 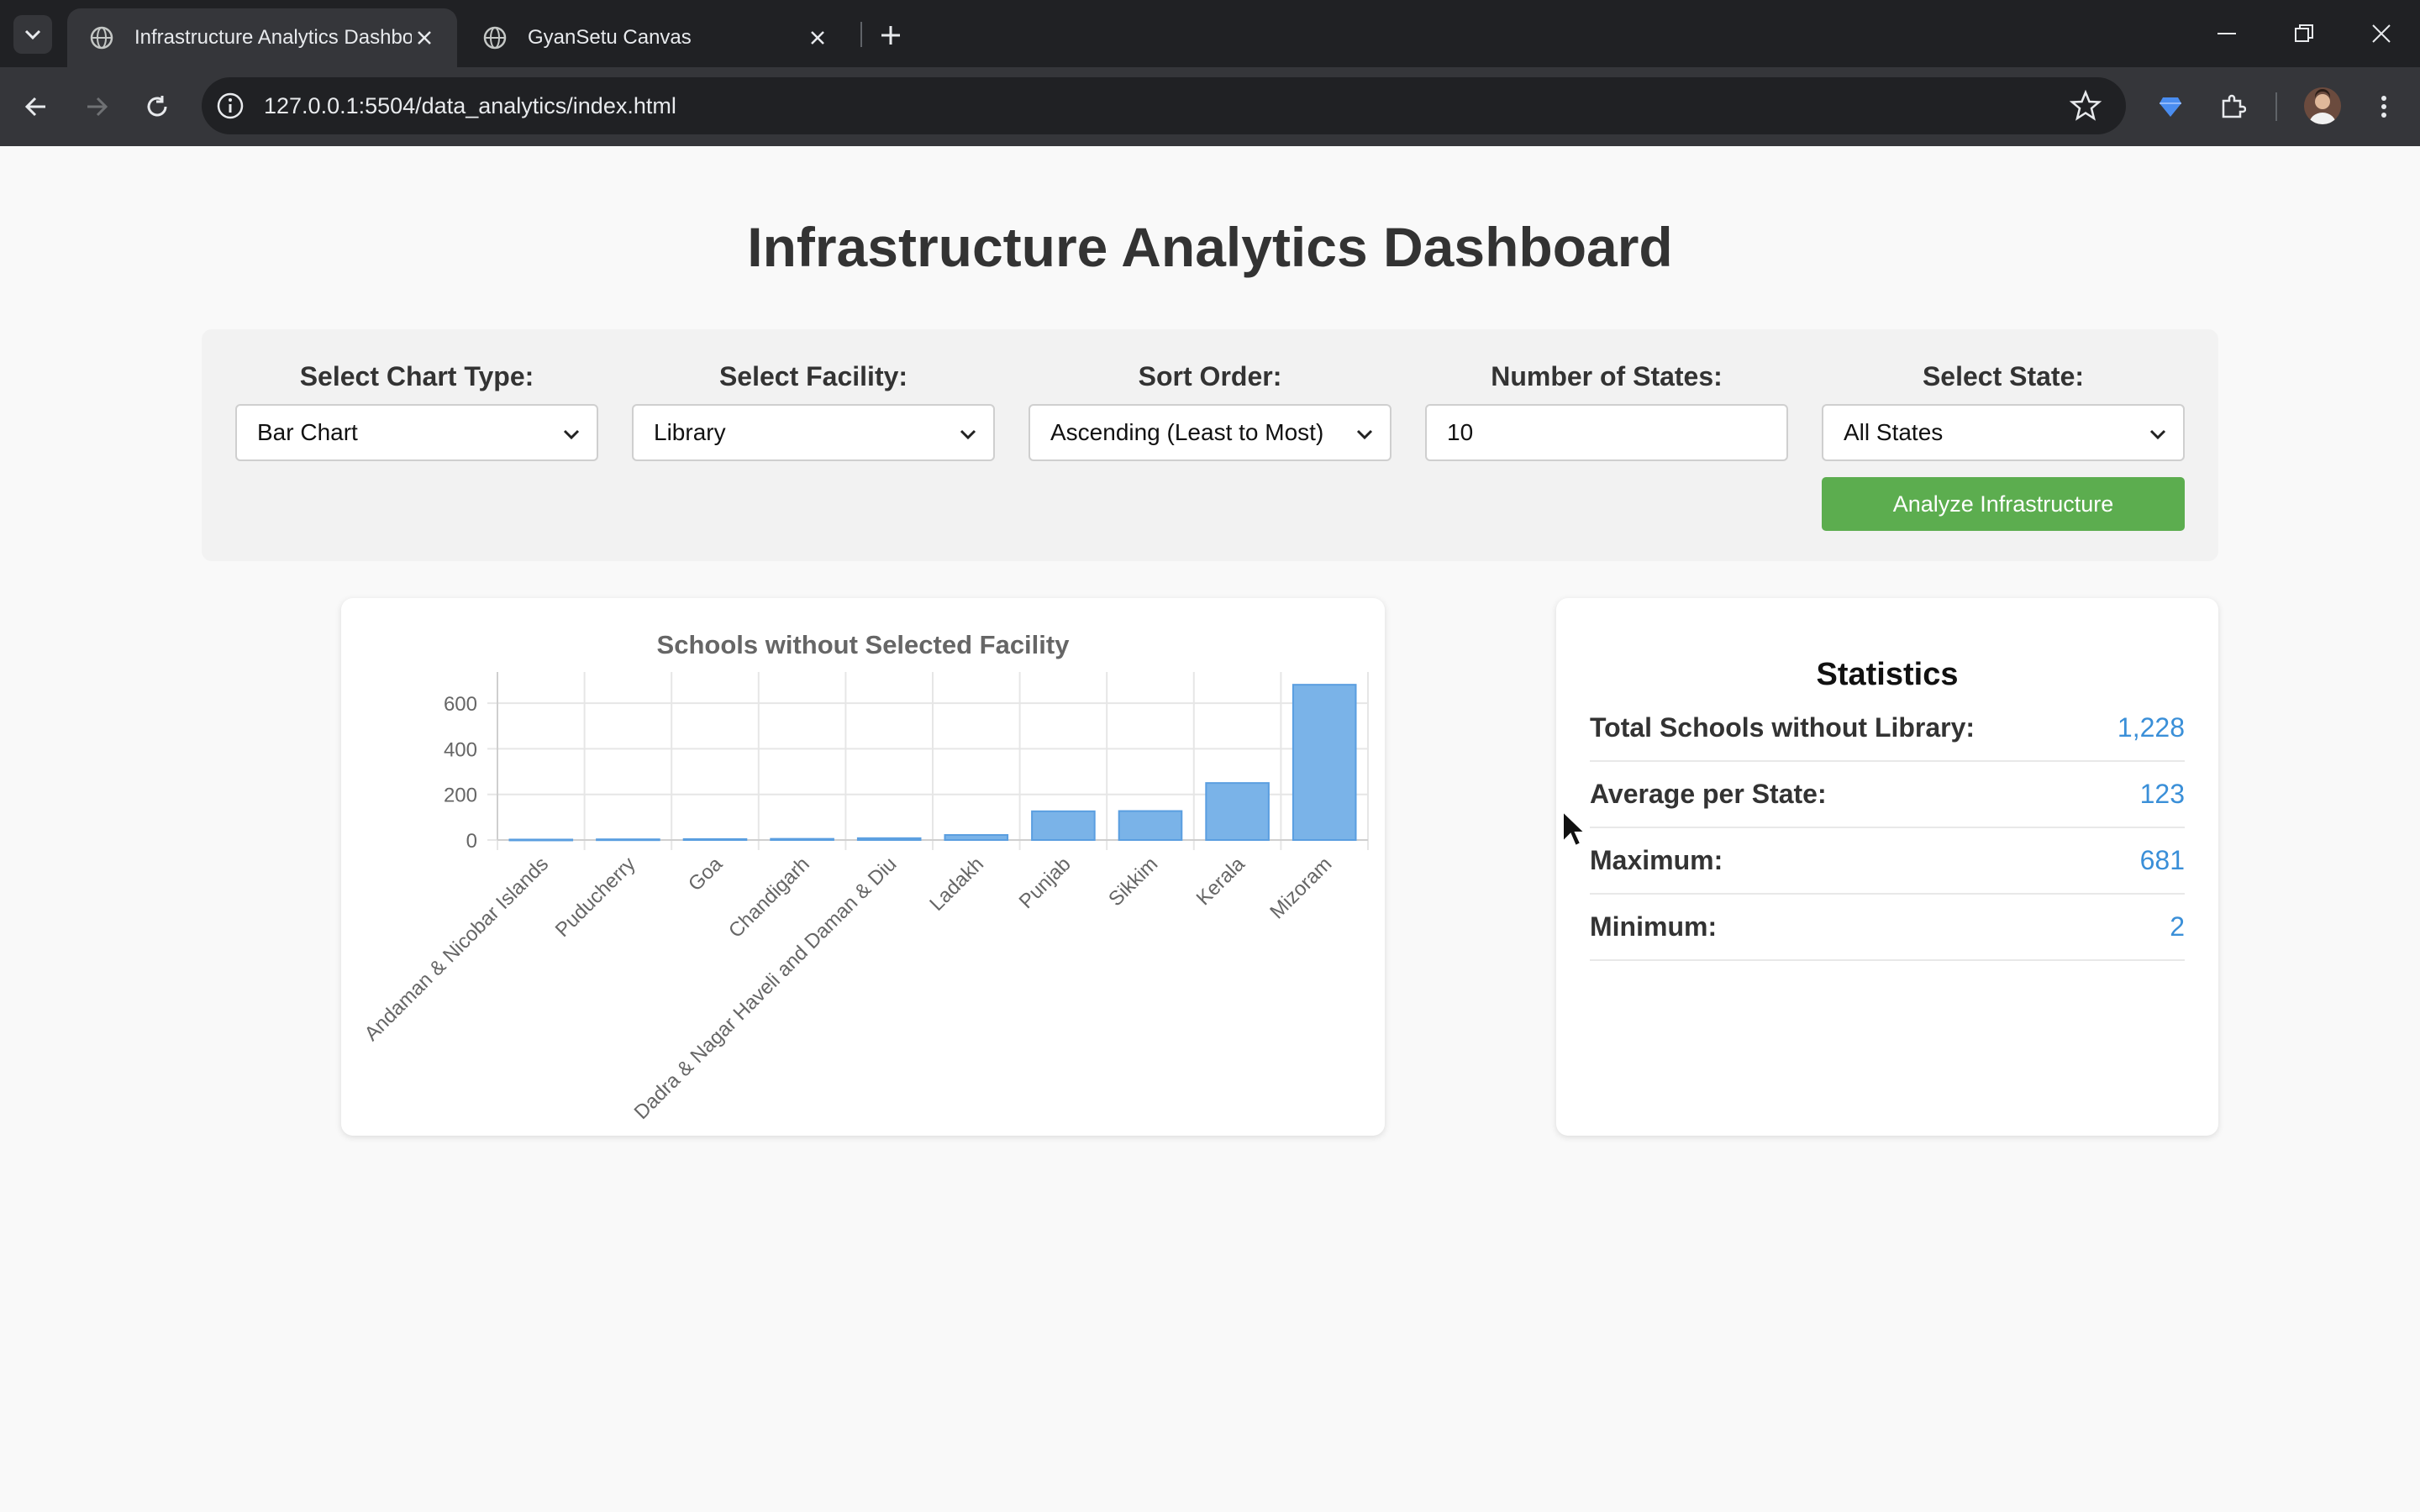 I want to click on tab-search-button, so click(x=33, y=34).